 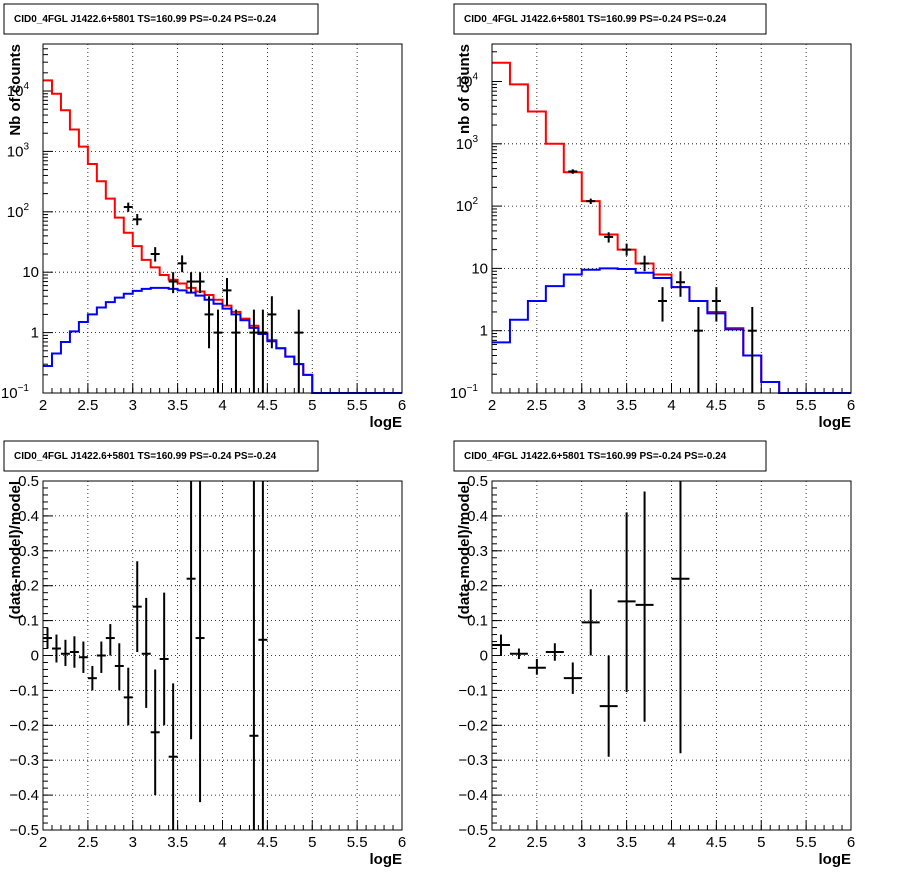 What do you see at coordinates (492, 842) in the screenshot?
I see `x-tick-label: 2` at bounding box center [492, 842].